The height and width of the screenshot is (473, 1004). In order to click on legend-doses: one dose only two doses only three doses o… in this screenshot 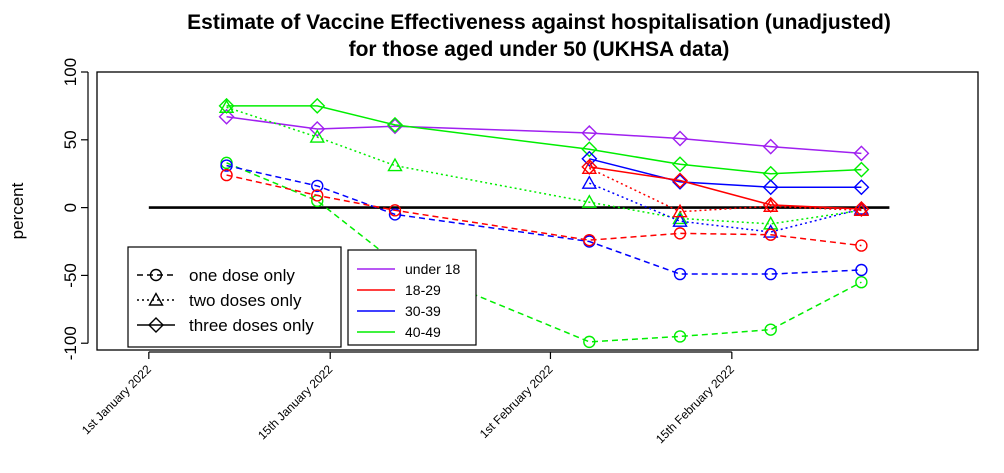, I will do `click(234, 297)`.